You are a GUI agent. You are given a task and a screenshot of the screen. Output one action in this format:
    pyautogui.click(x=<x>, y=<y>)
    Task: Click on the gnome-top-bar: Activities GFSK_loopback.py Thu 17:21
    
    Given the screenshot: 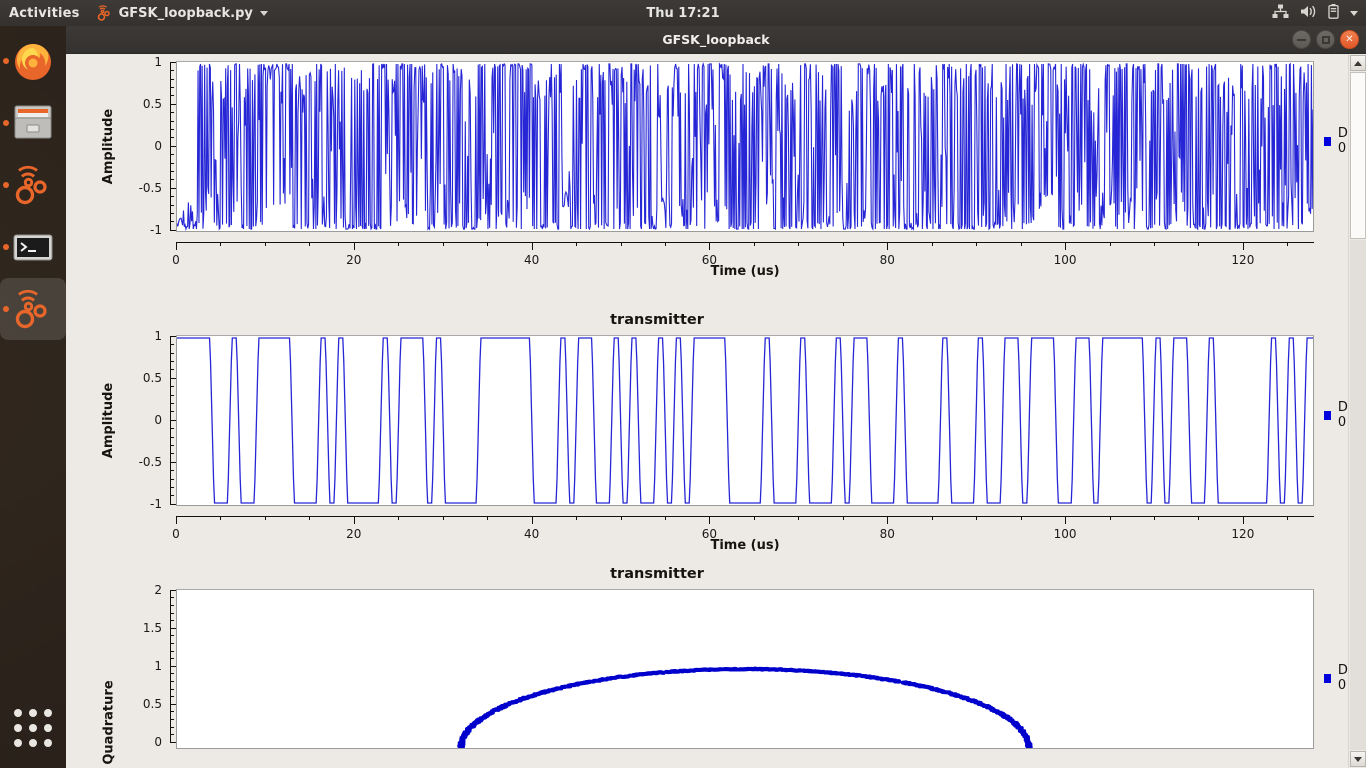 What is the action you would take?
    pyautogui.click(x=683, y=13)
    